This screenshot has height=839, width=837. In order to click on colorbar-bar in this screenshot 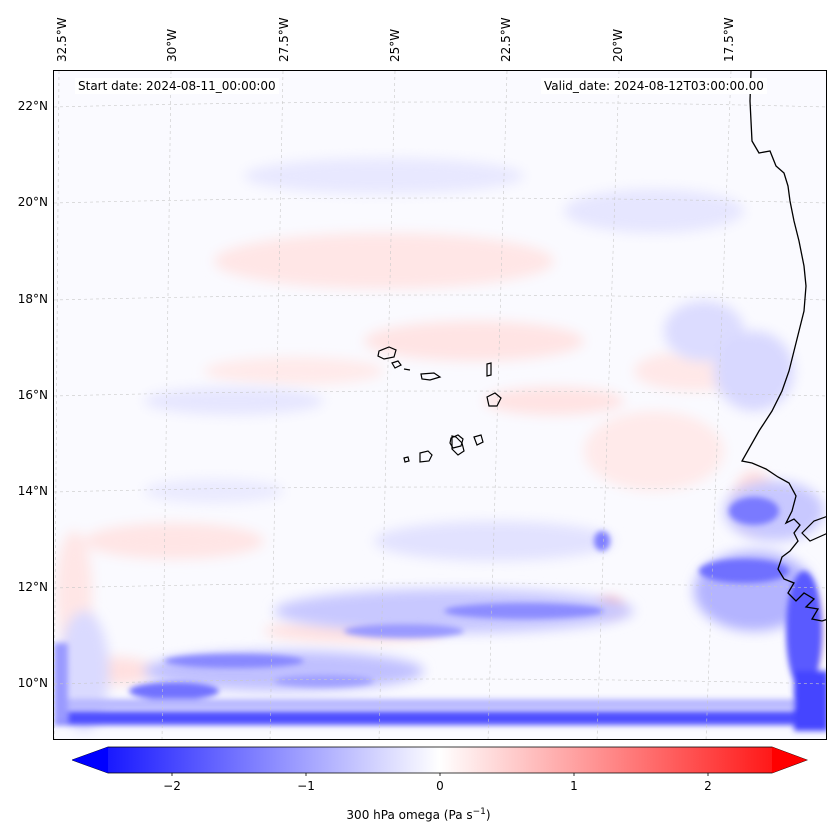, I will do `click(440, 760)`.